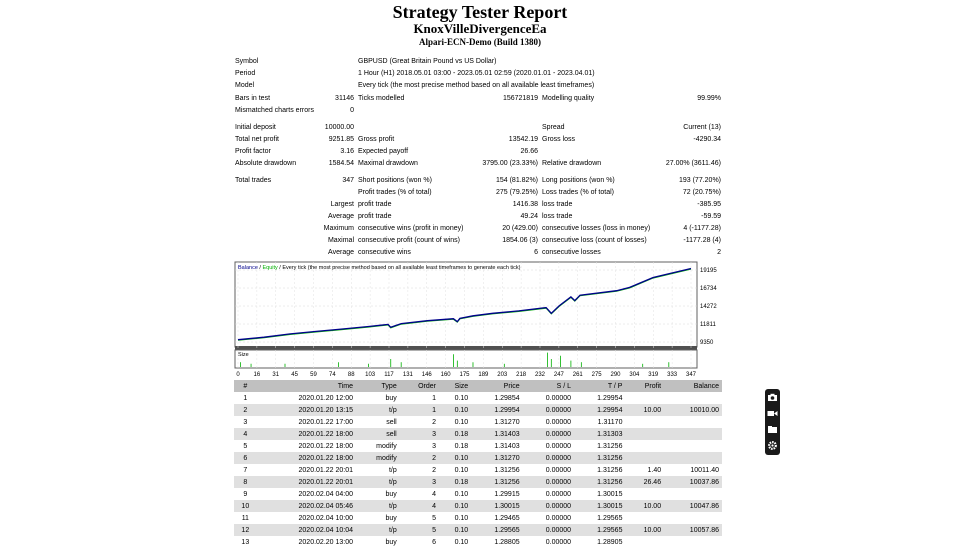 The height and width of the screenshot is (548, 960). I want to click on deals-header-profit: Profit, so click(645, 386).